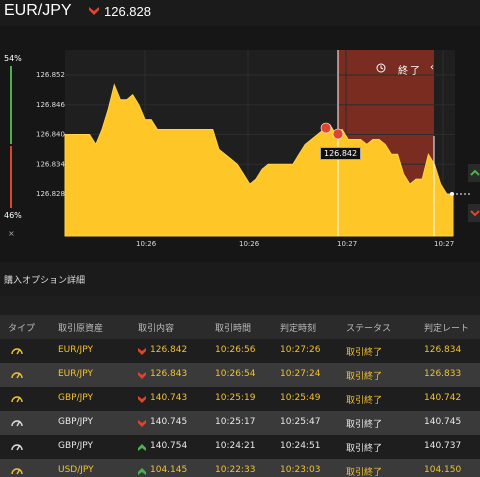 The height and width of the screenshot is (477, 480). I want to click on cell-time: 10:25:19, so click(235, 398).